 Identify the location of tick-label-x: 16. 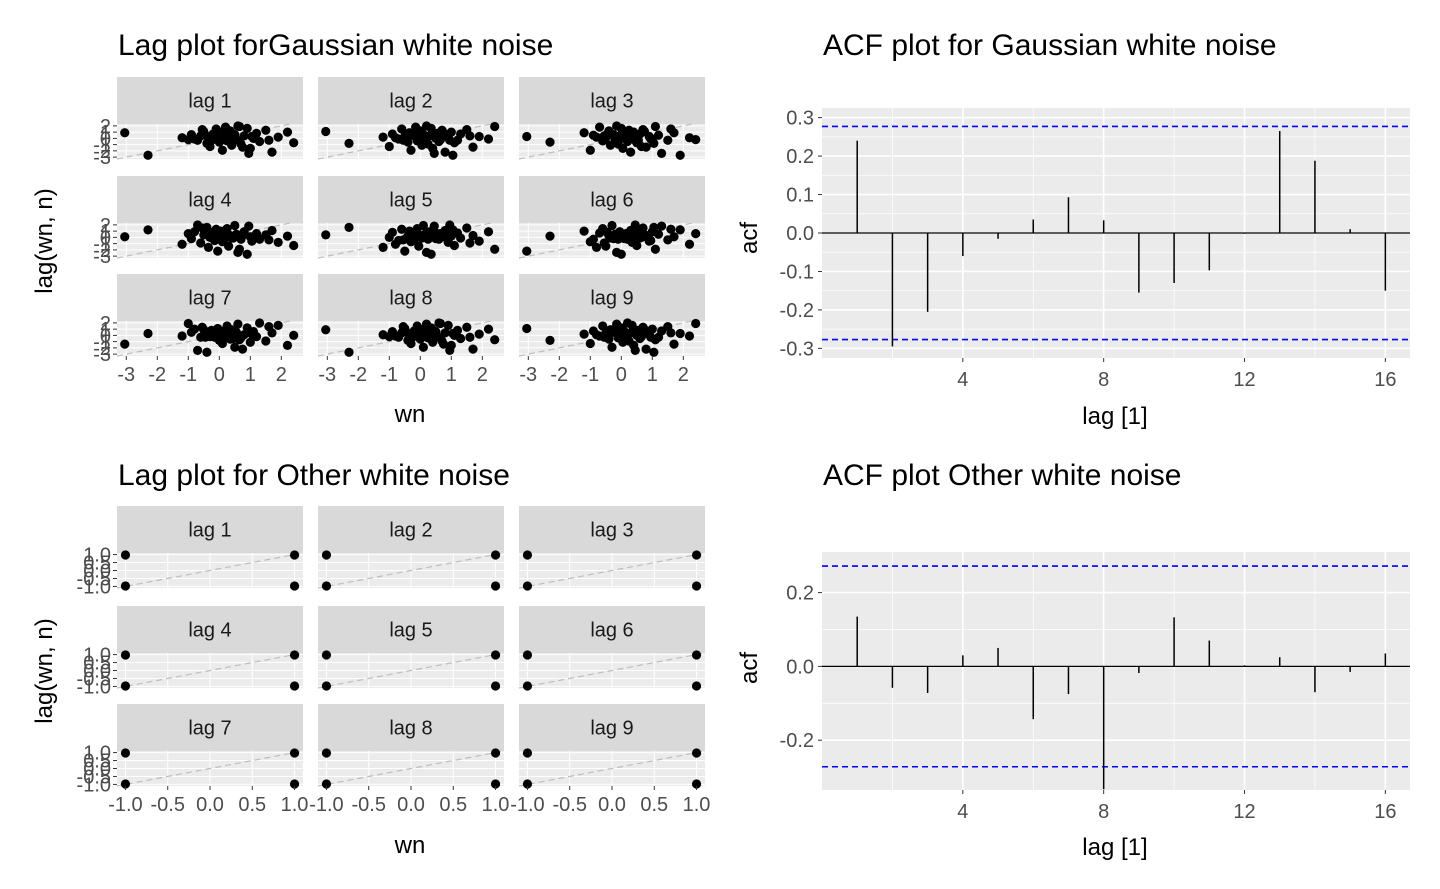
(1385, 380).